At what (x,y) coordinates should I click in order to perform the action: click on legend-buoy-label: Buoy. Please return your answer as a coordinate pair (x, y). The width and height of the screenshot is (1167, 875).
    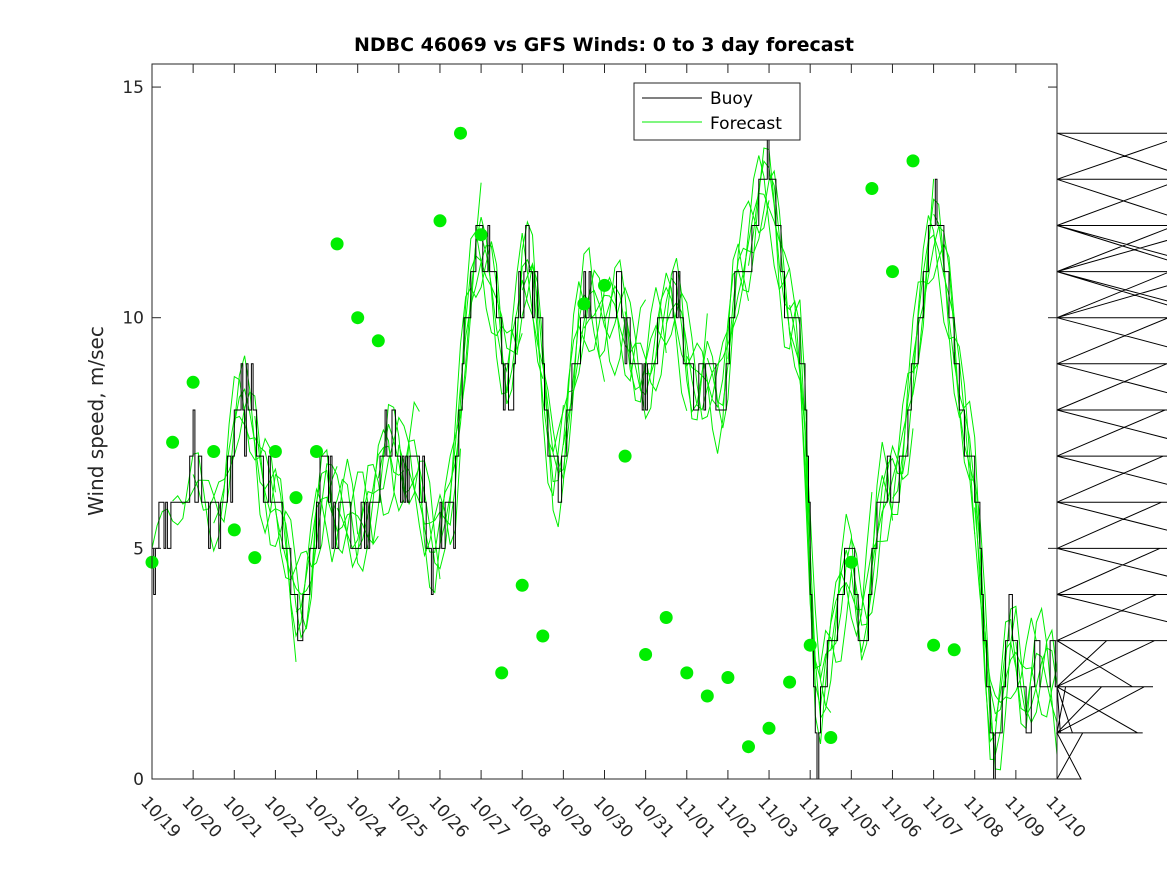
    Looking at the image, I should click on (731, 99).